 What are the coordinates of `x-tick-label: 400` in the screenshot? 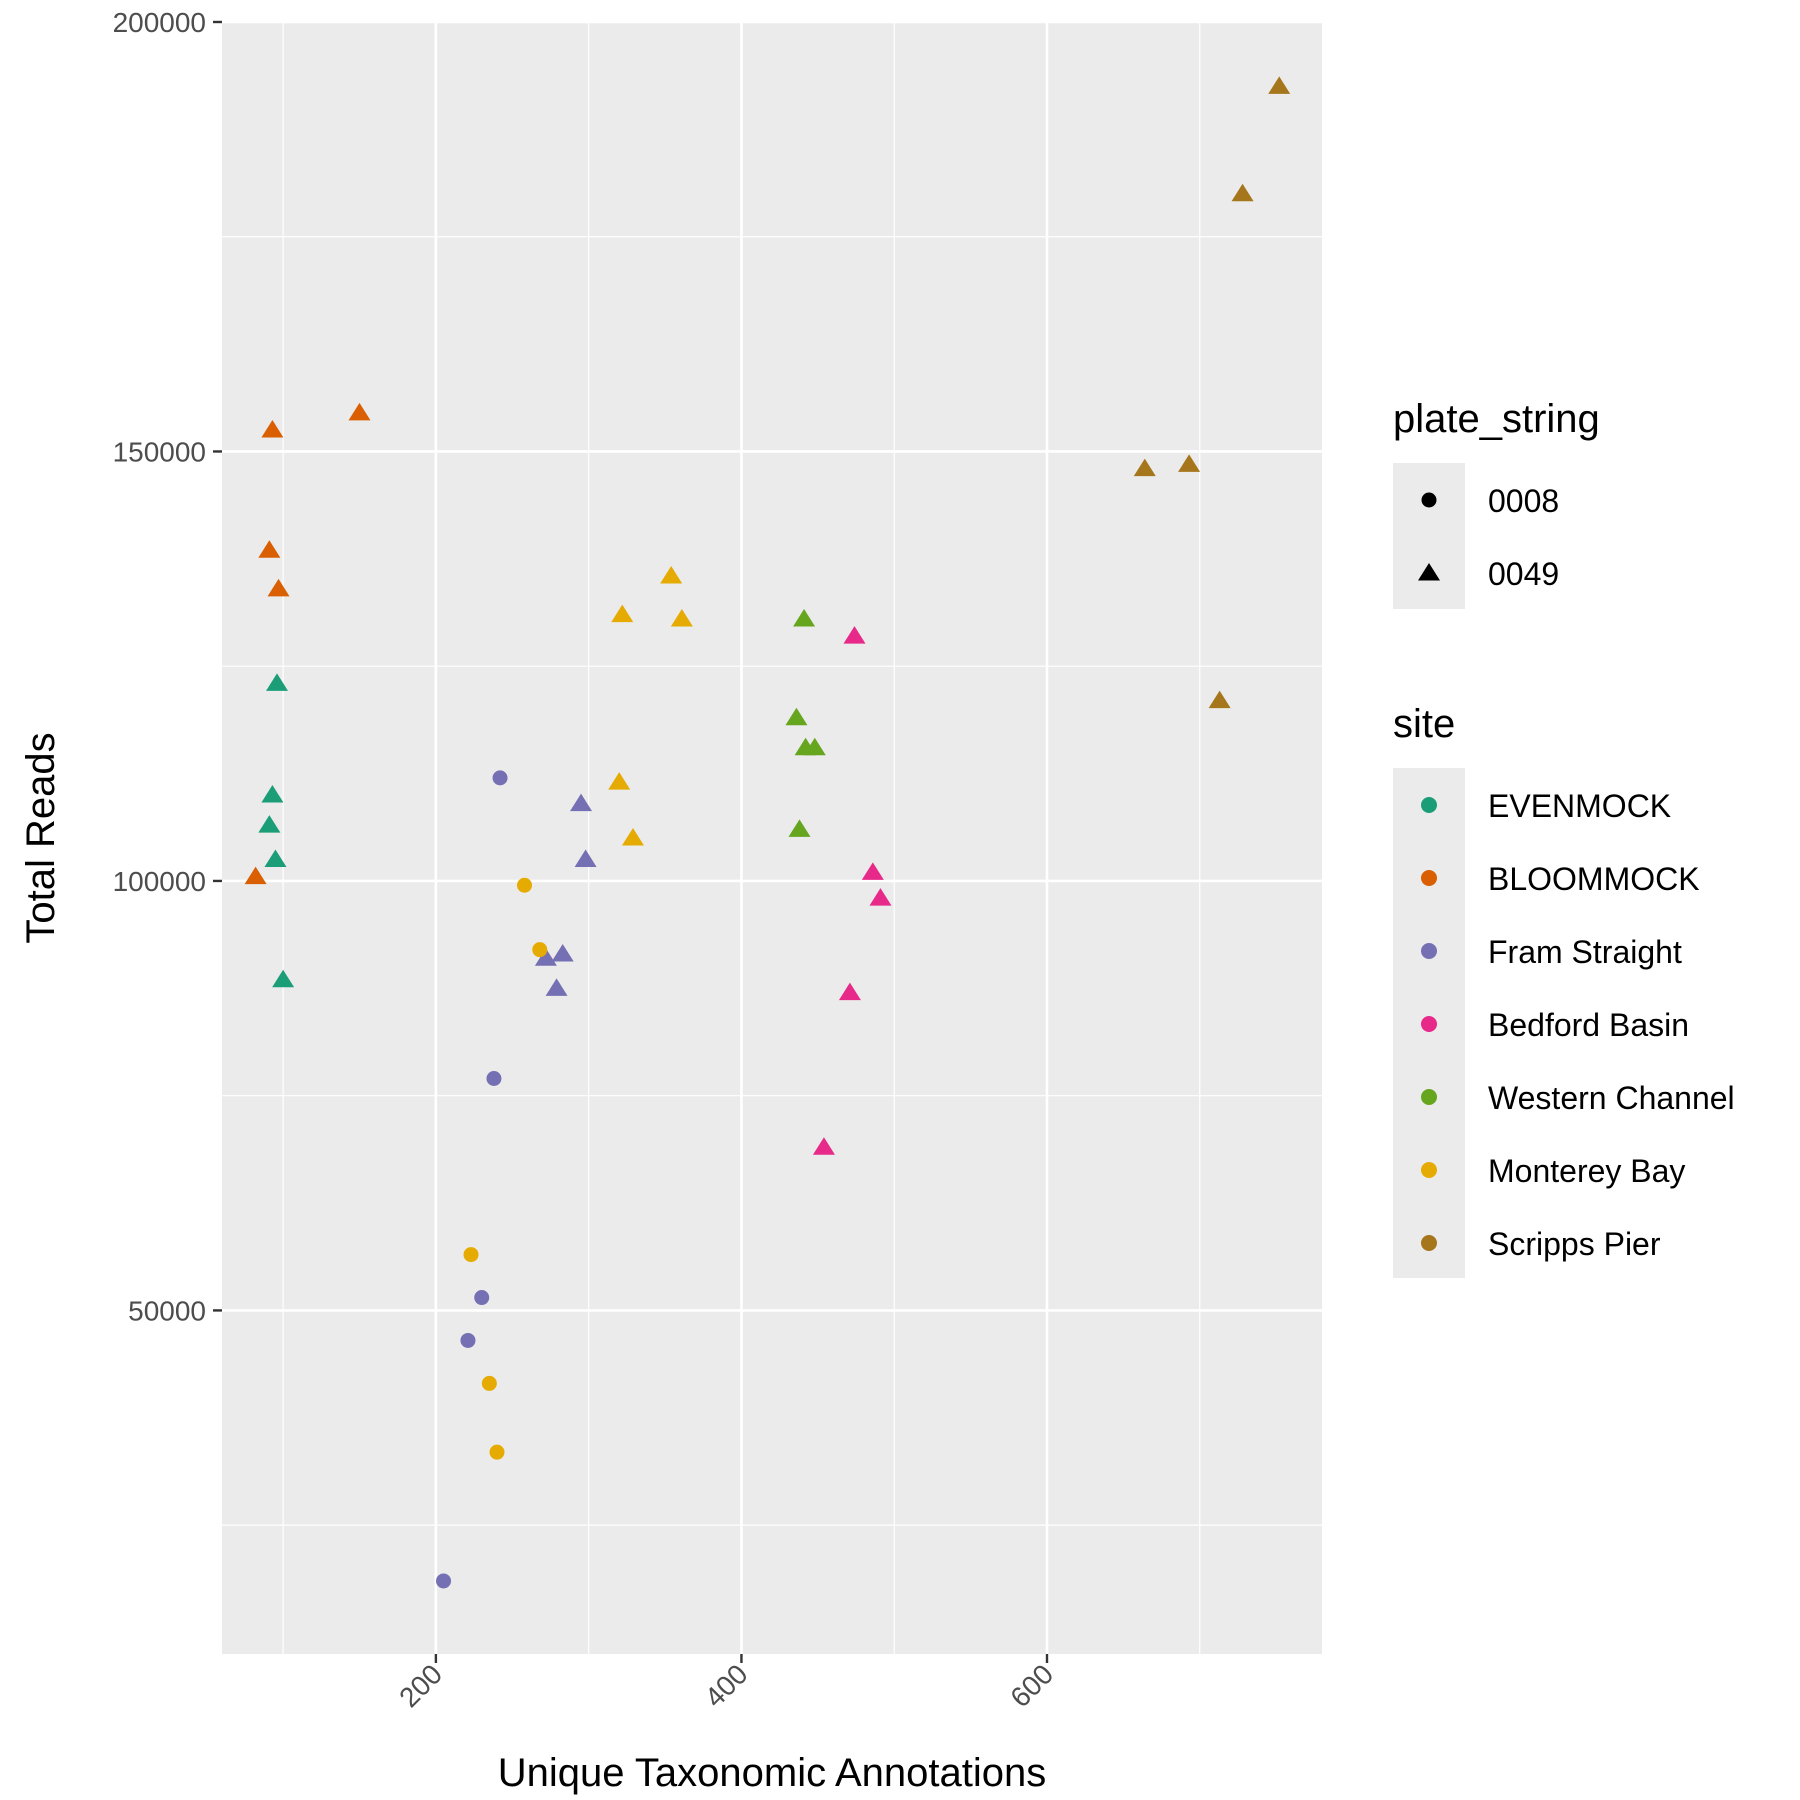 It's located at (726, 1685).